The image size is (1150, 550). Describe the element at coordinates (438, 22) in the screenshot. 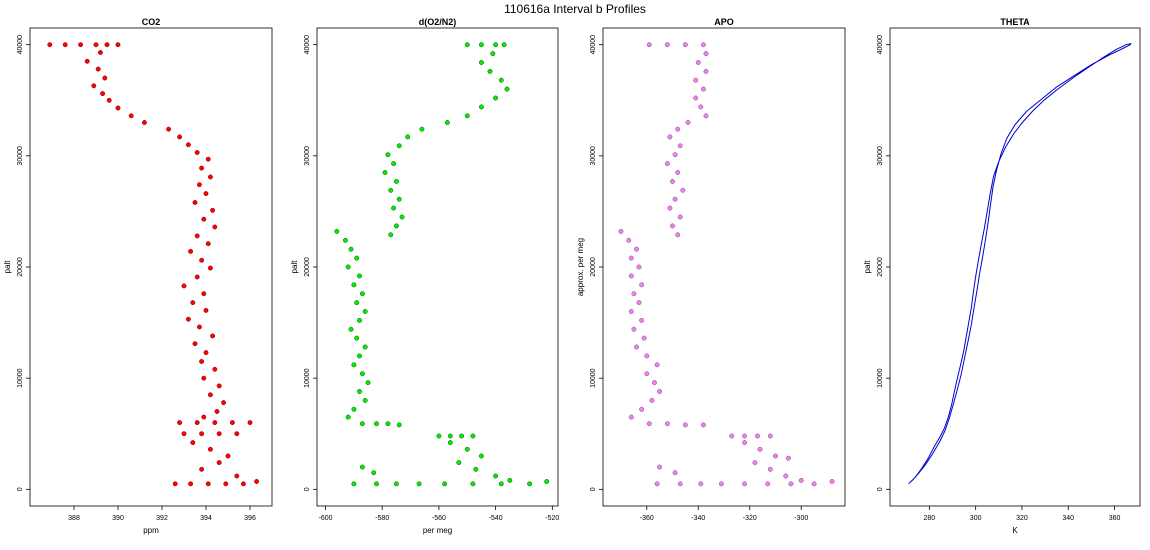

I see `panel-title: d(O2/N2)` at that location.